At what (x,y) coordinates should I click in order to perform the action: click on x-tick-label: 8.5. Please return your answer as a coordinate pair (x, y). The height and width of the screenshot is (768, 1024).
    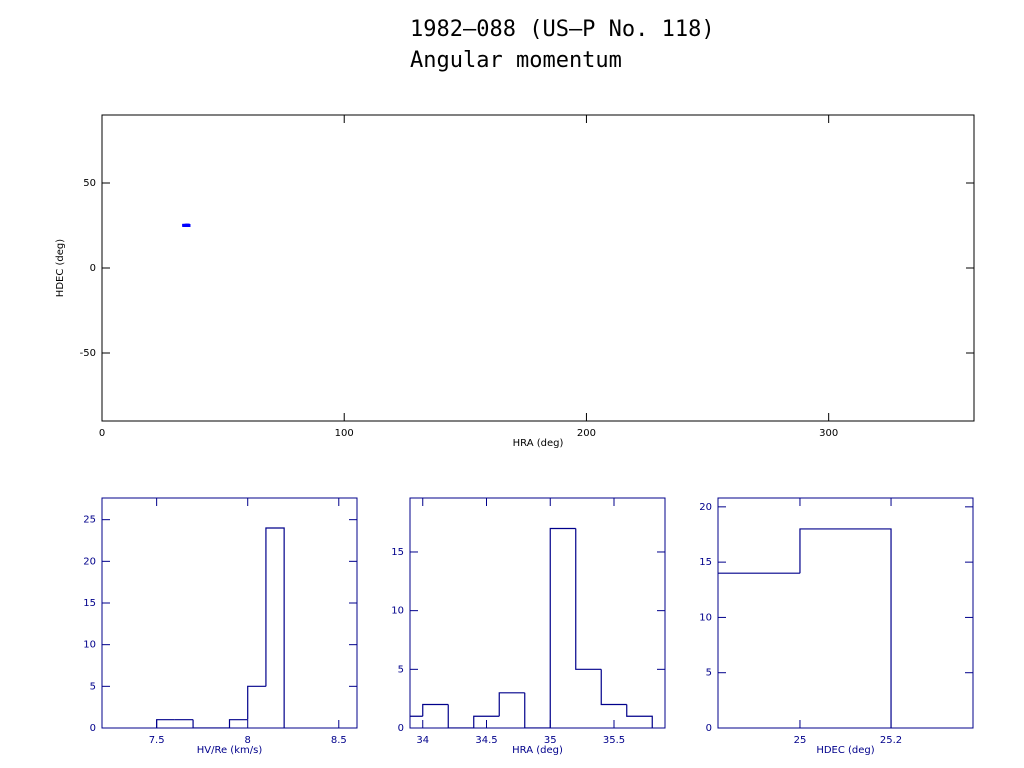
    Looking at the image, I should click on (339, 740).